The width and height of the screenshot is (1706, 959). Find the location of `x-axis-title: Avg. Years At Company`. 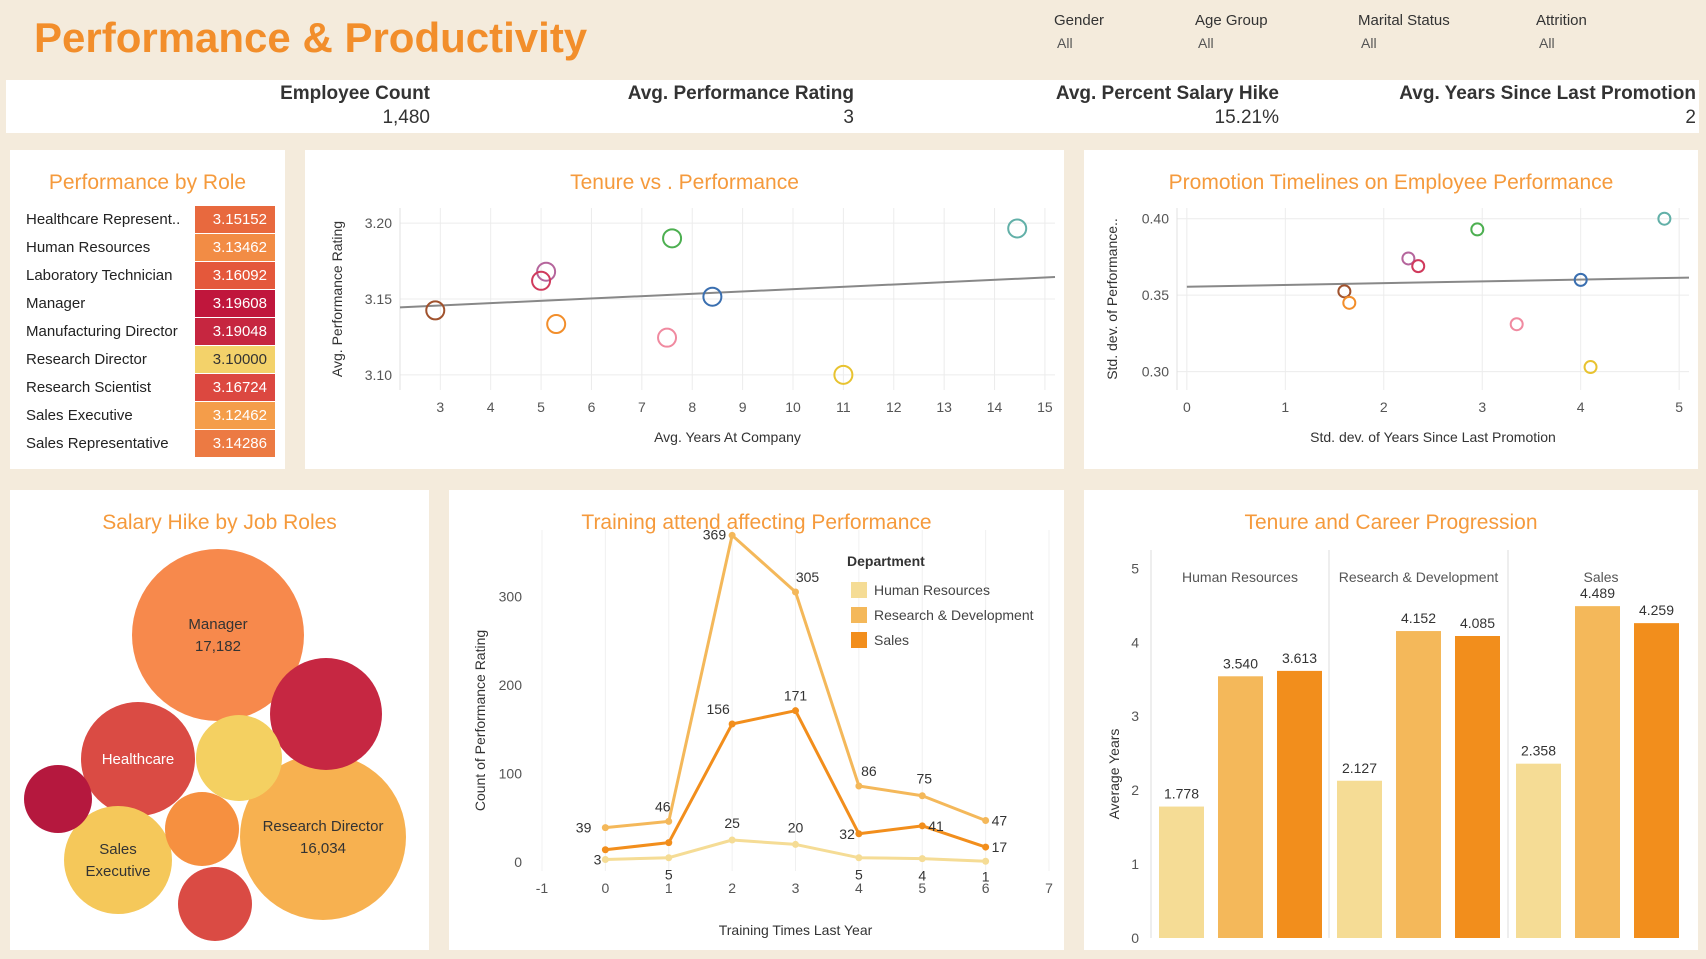

x-axis-title: Avg. Years At Company is located at coordinates (727, 437).